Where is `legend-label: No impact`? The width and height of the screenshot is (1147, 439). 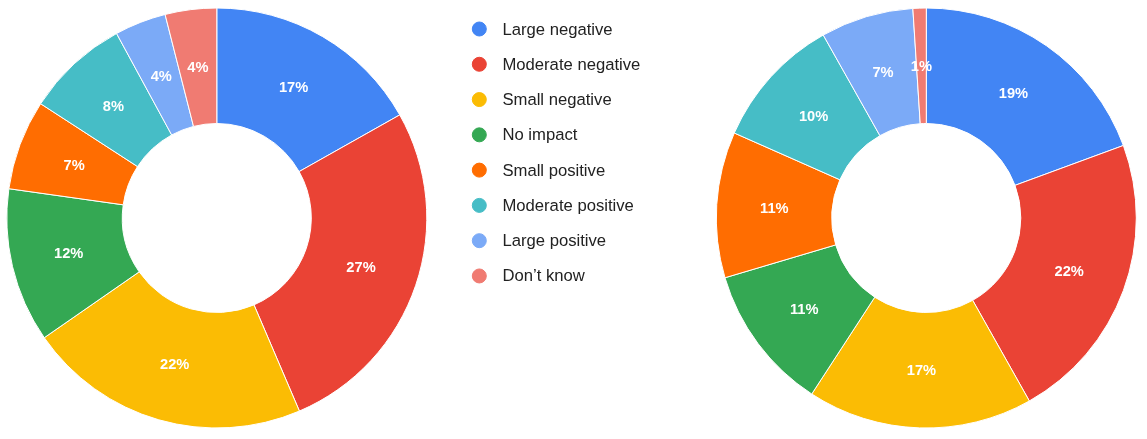 legend-label: No impact is located at coordinates (540, 135).